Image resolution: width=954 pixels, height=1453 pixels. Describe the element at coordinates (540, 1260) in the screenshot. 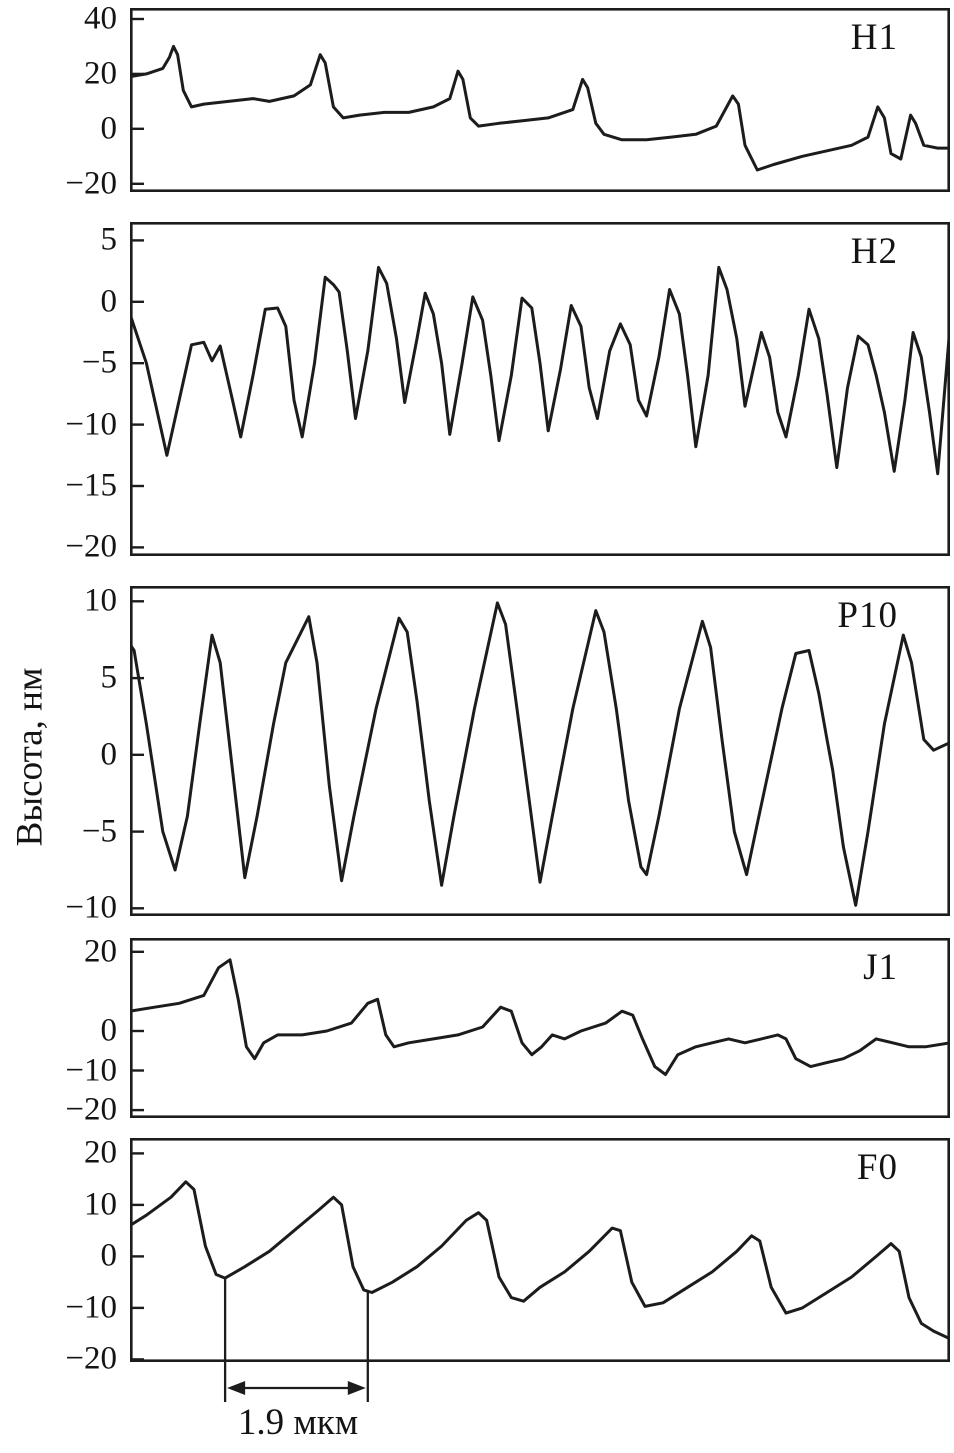

I see `height-profile-trace-F0` at that location.